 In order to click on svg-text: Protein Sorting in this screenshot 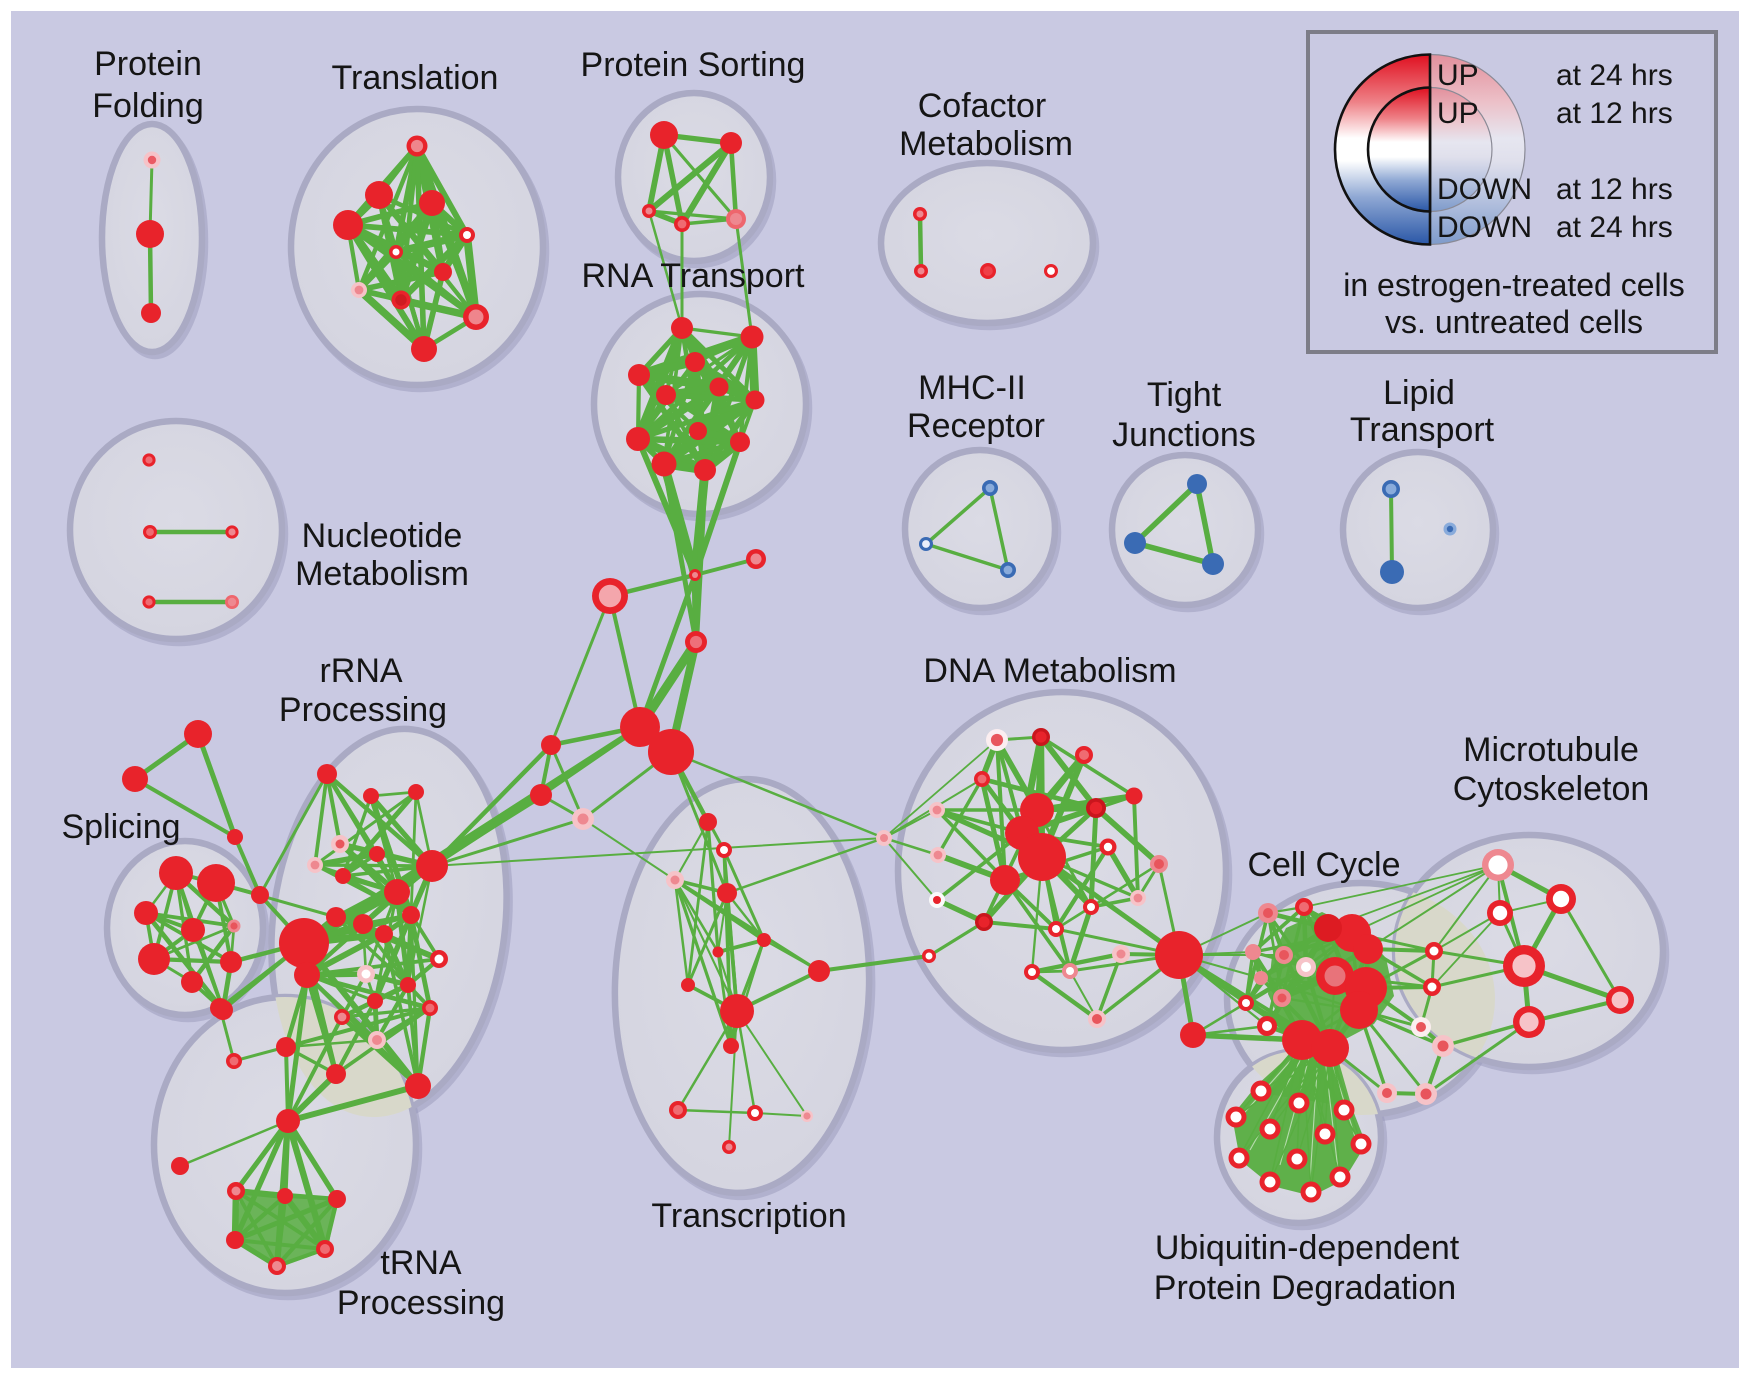, I will do `click(693, 65)`.